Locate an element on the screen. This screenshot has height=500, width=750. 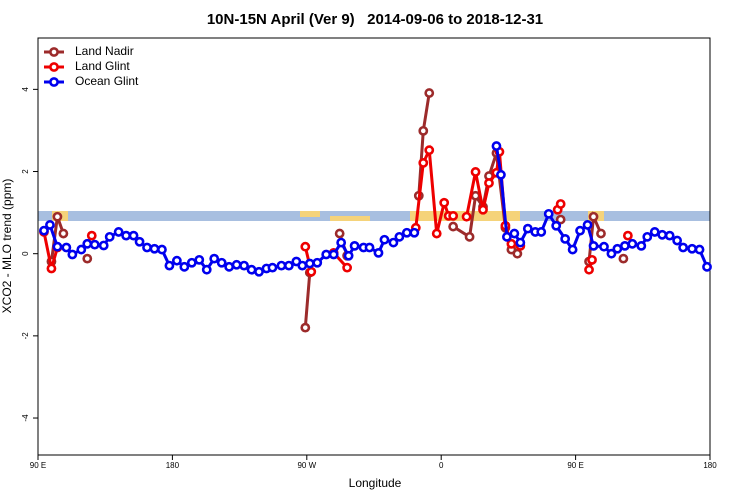
y-tick-label: 2 is located at coordinates (25, 171).